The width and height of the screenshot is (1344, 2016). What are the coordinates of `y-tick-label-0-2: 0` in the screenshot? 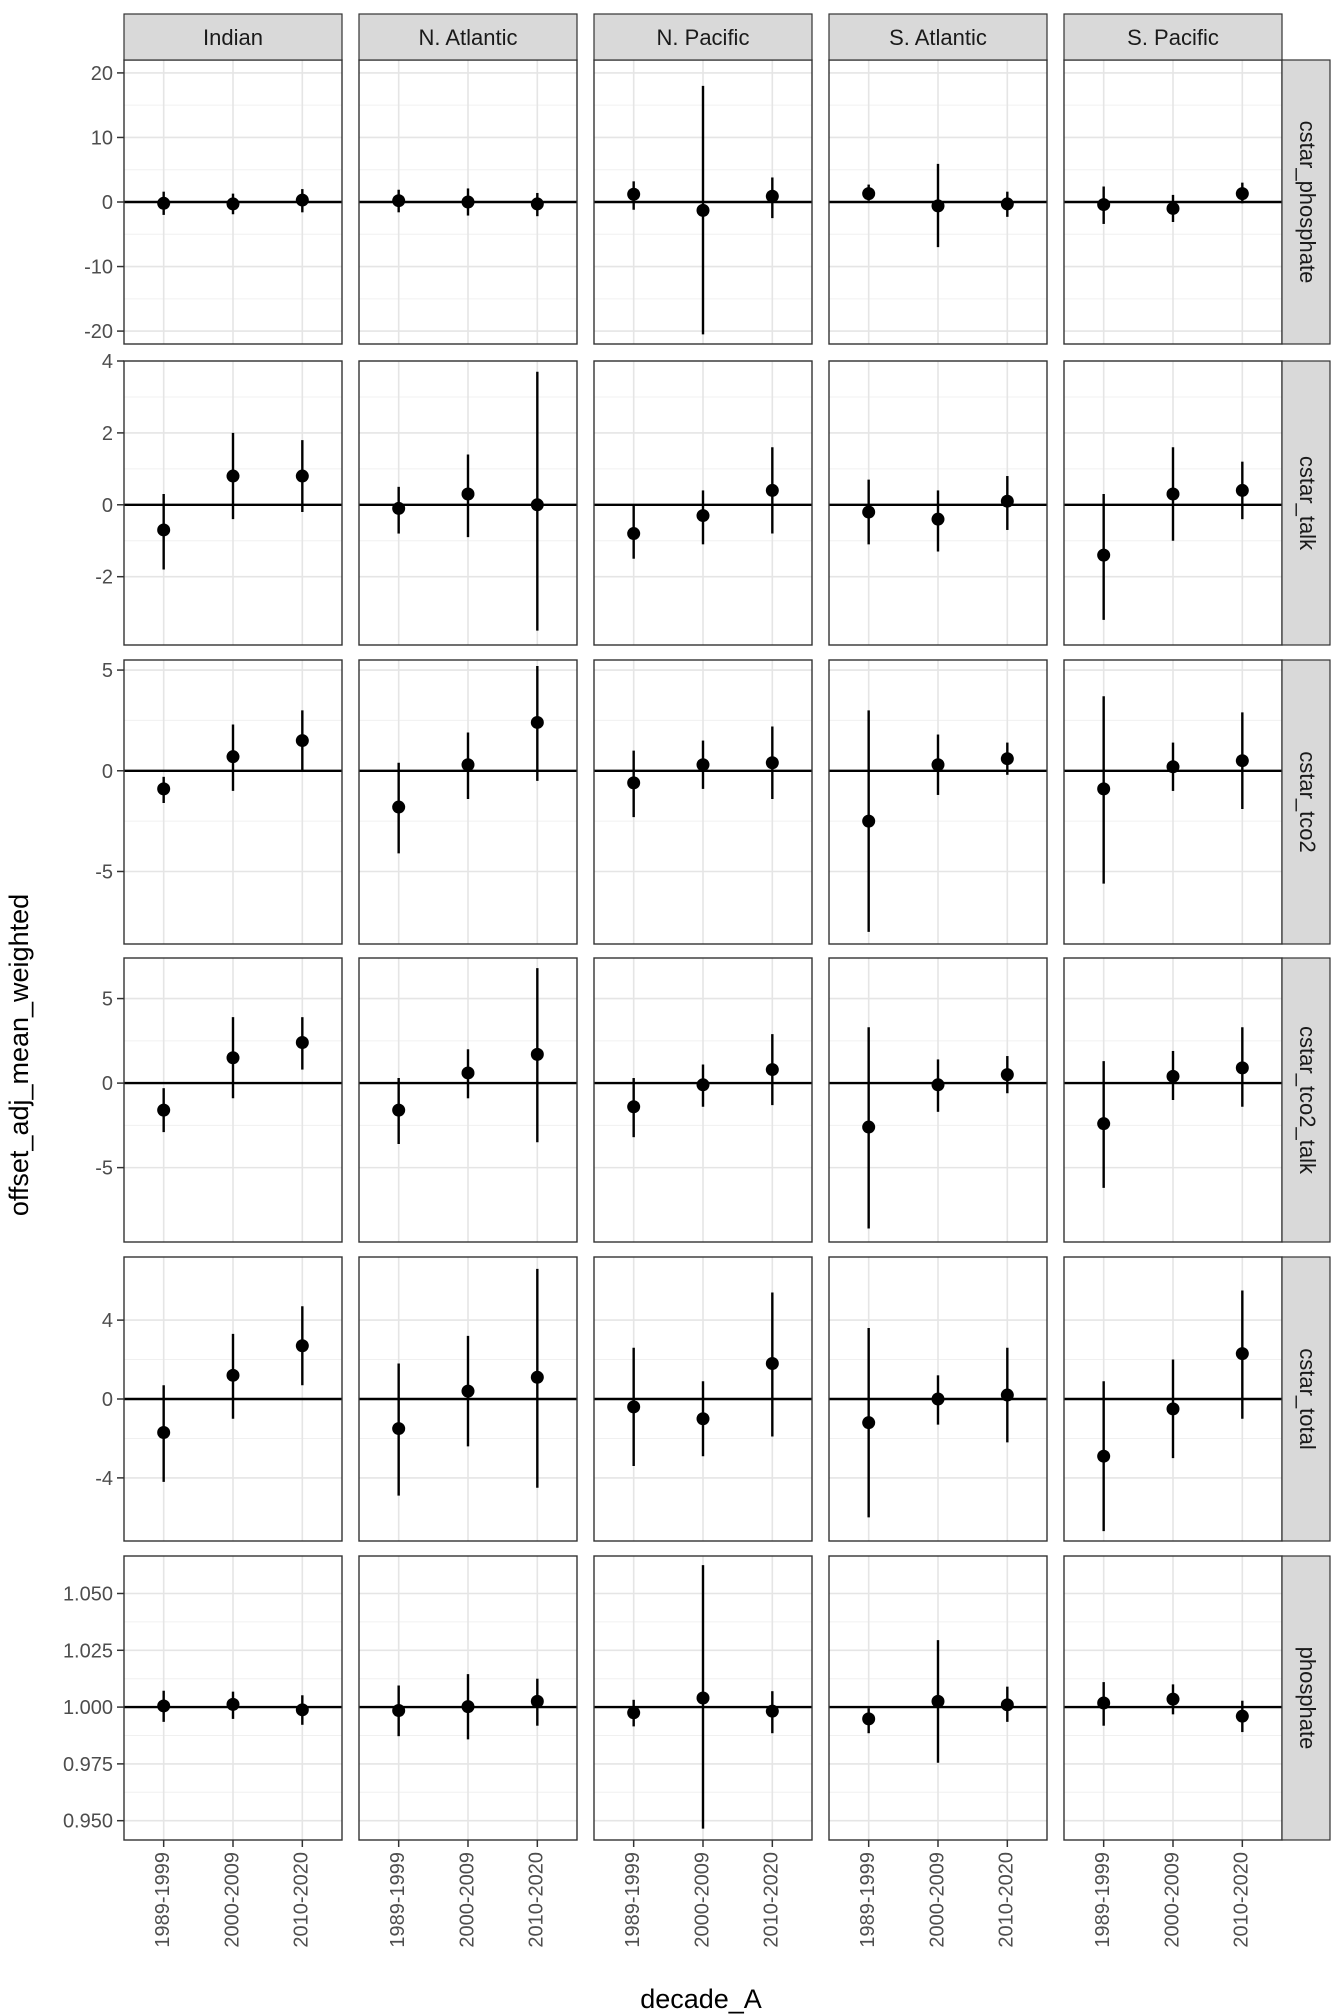 It's located at (107, 203).